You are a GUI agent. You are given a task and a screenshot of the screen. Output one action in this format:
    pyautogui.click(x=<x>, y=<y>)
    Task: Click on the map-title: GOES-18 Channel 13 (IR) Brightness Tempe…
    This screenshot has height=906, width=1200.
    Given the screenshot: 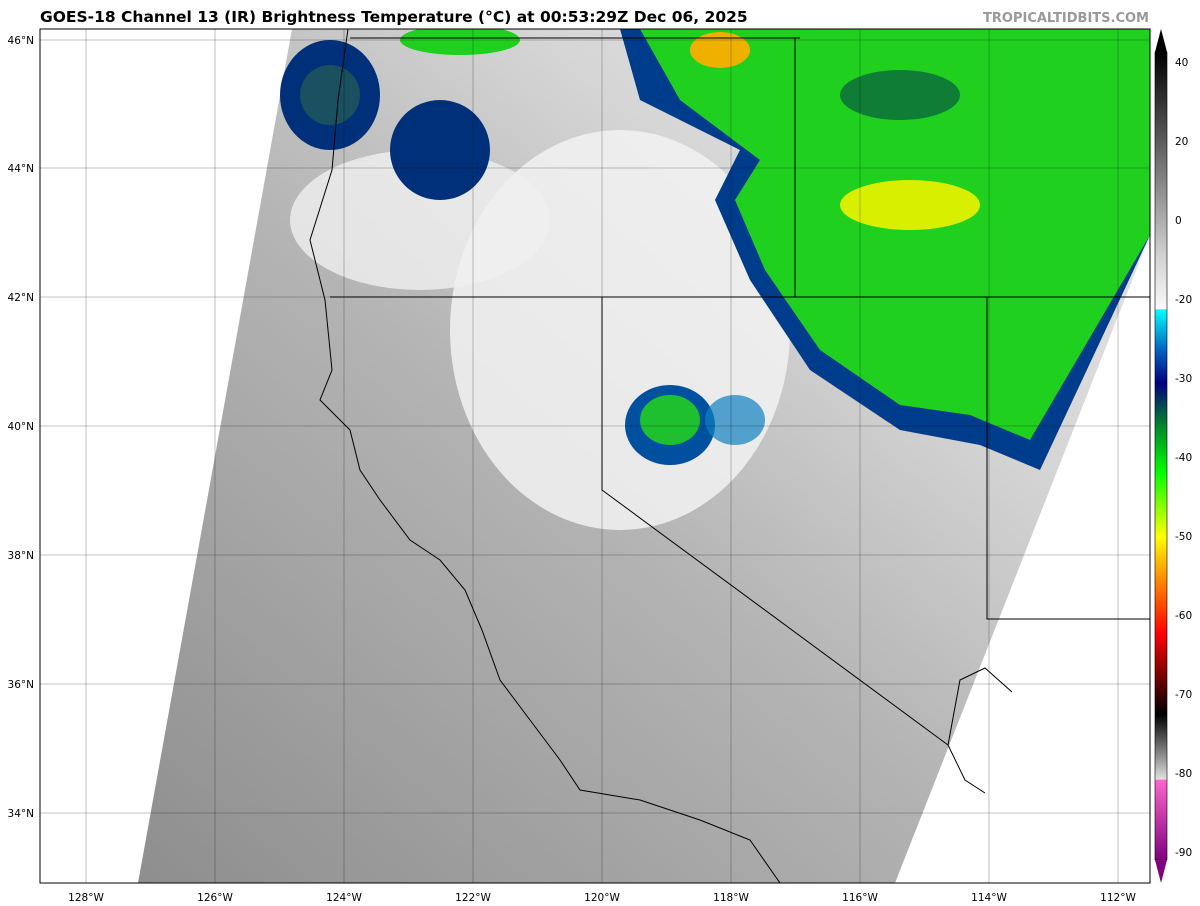 What is the action you would take?
    pyautogui.click(x=394, y=17)
    